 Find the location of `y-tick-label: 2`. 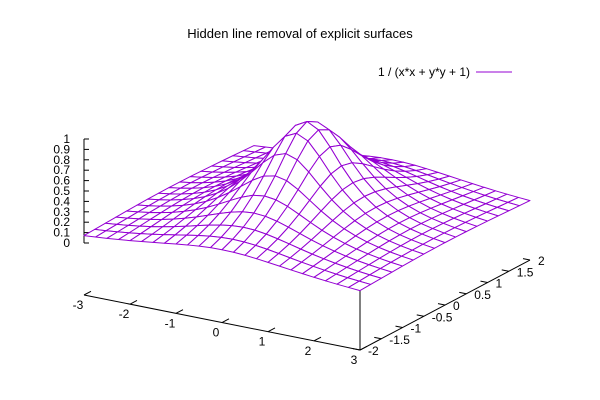

y-tick-label: 2 is located at coordinates (541, 261).